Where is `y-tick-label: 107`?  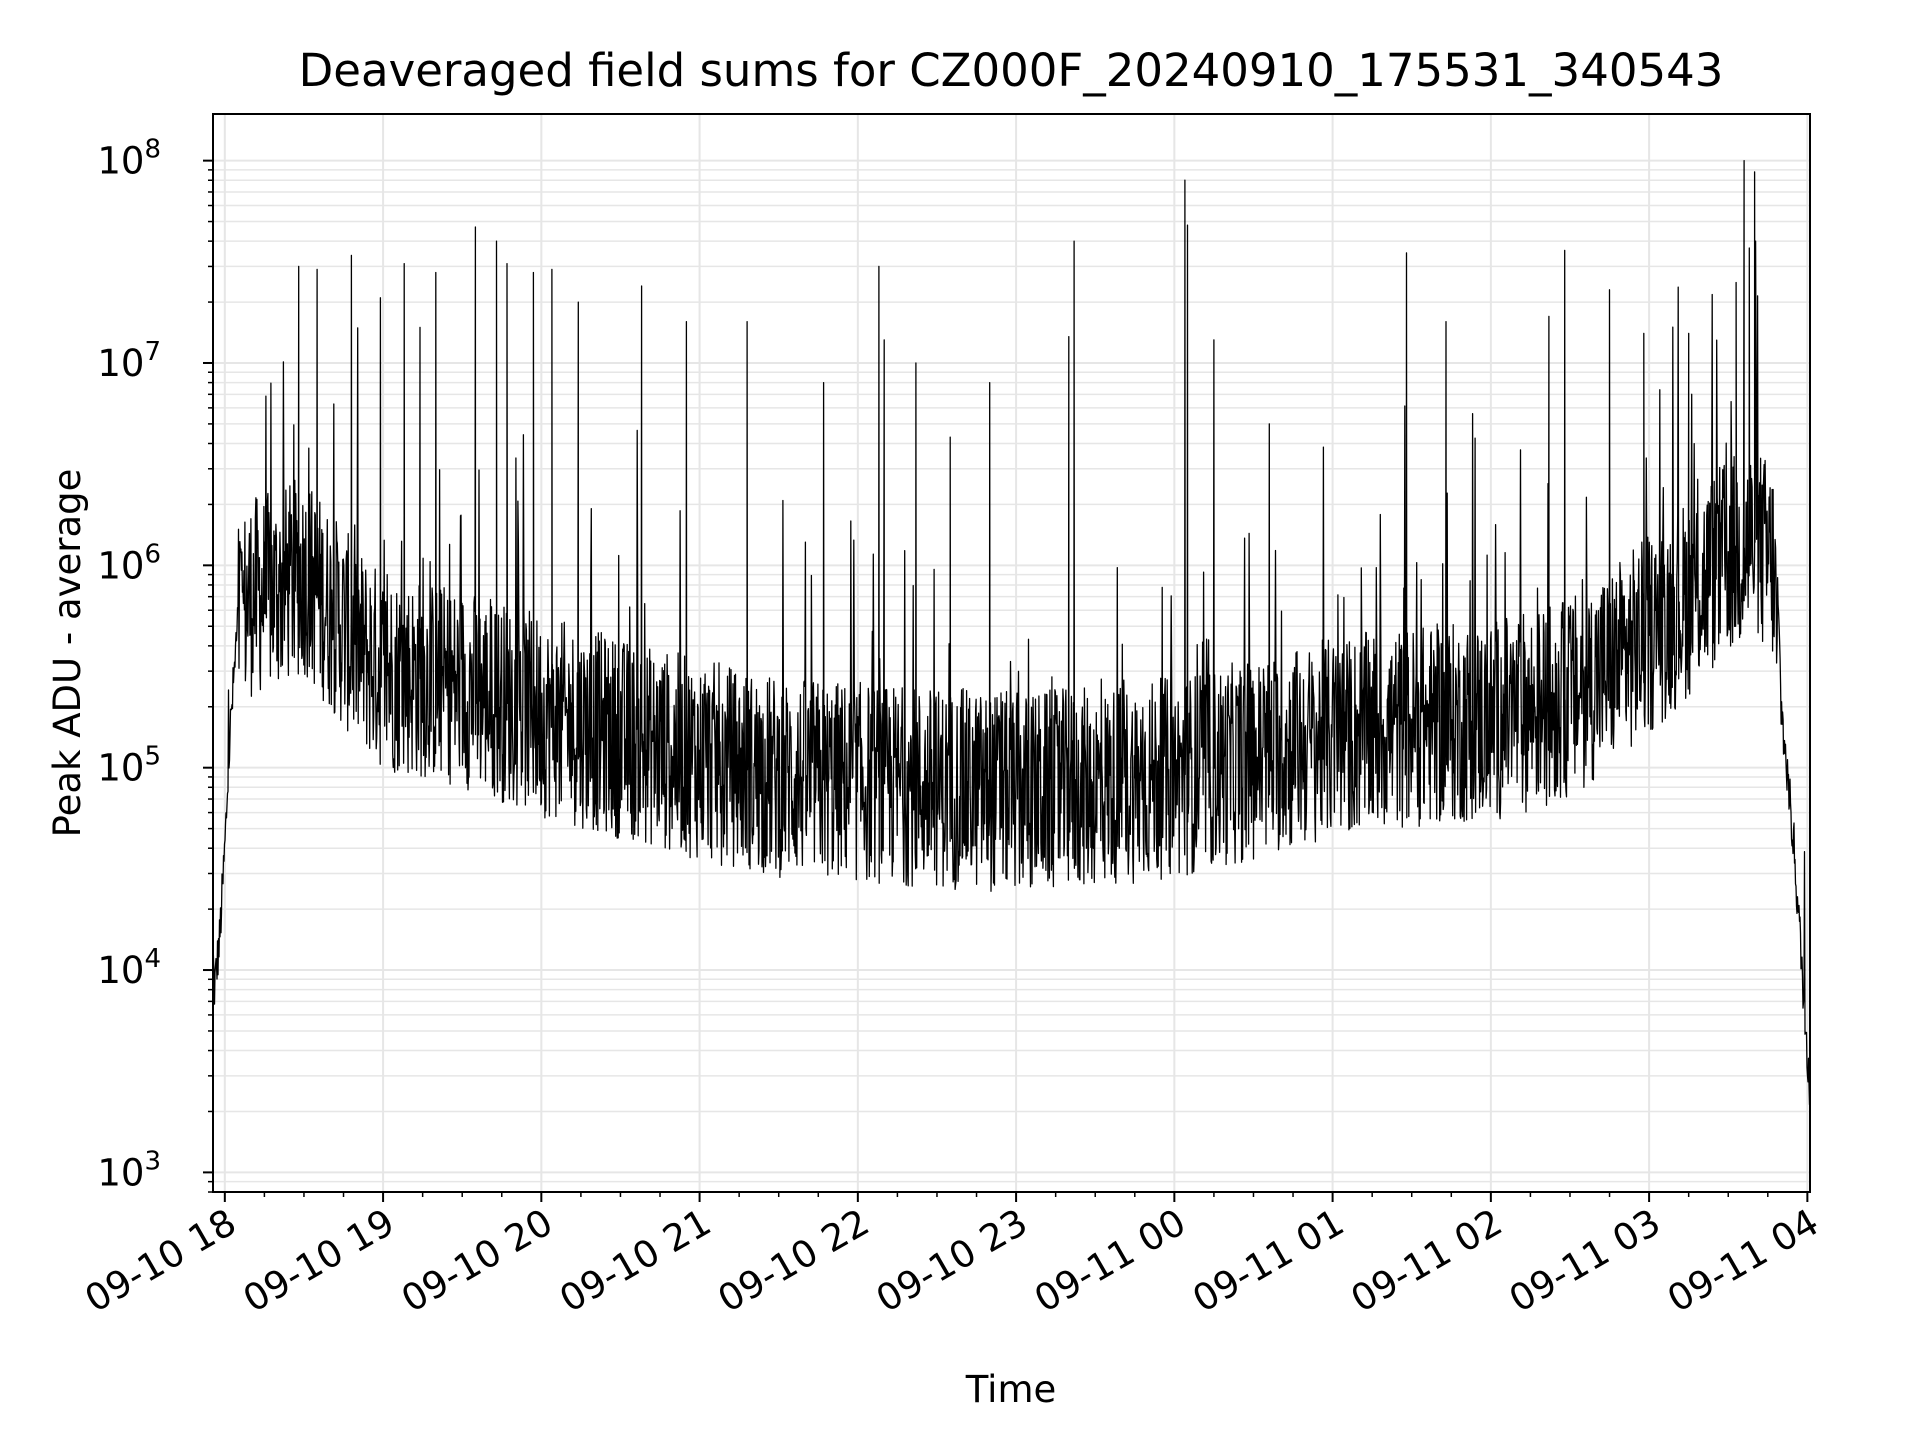
y-tick-label: 107 is located at coordinates (129, 361).